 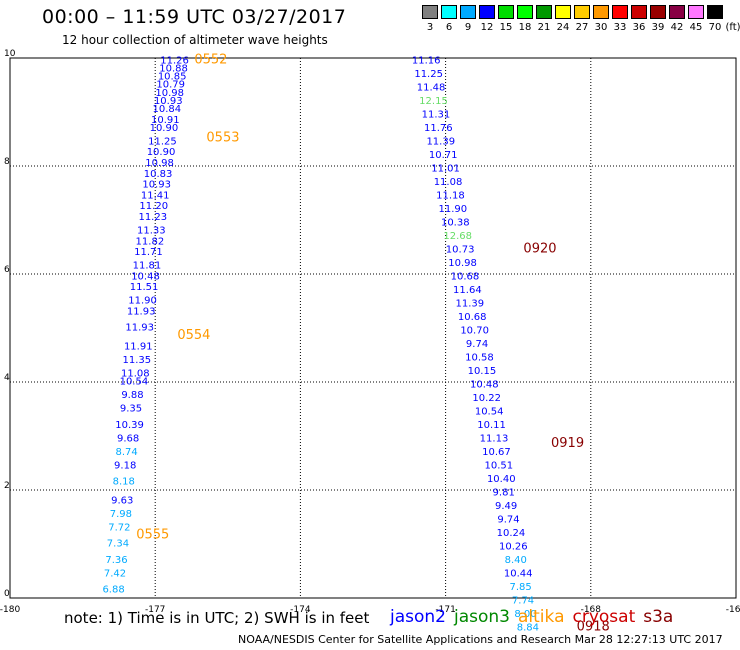 I want to click on wave-height-label: 10.70, so click(x=474, y=330).